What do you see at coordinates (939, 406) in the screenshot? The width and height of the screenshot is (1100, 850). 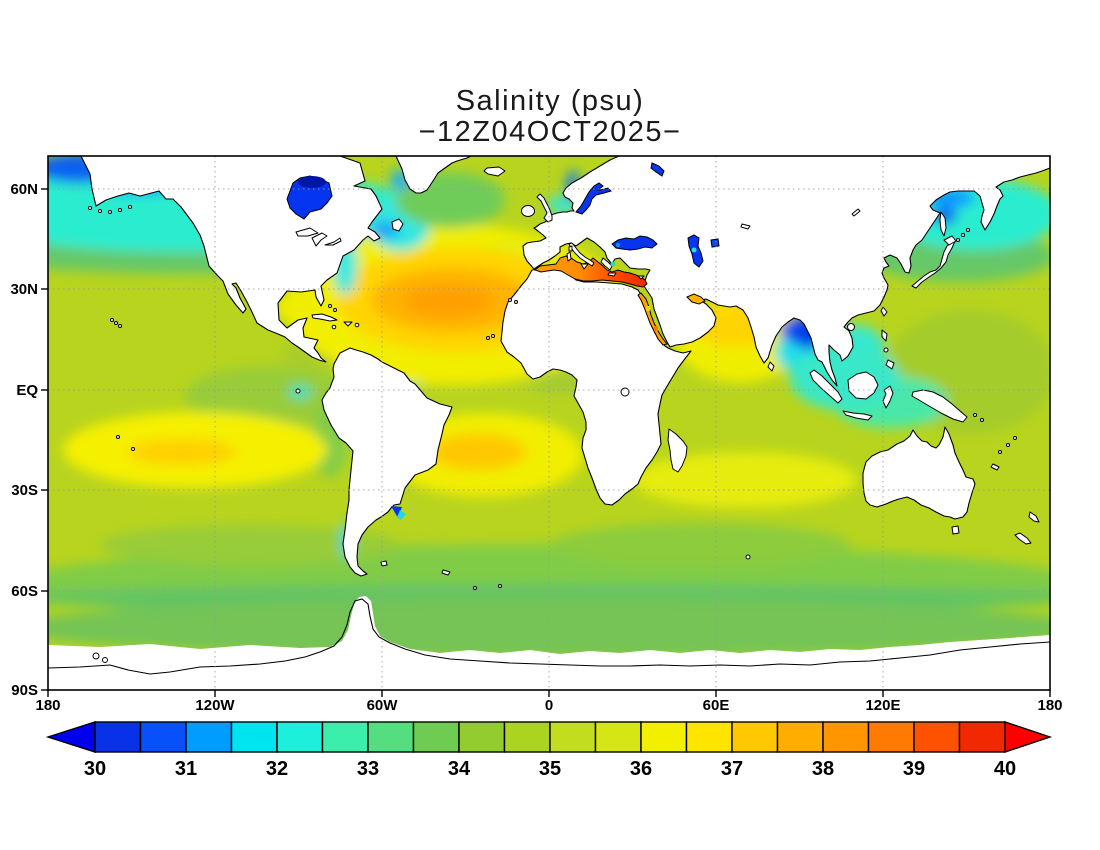 I see `new-guinea` at bounding box center [939, 406].